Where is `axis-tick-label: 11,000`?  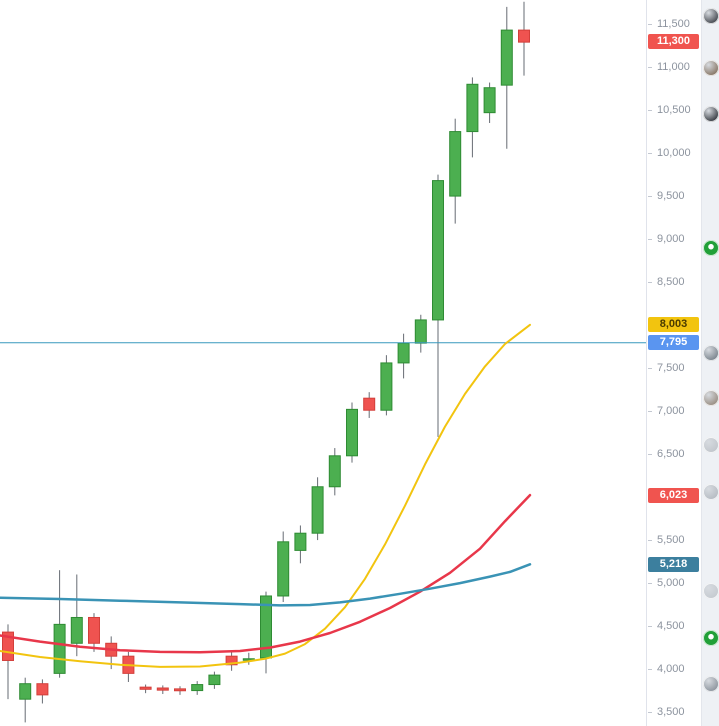
axis-tick-label: 11,000 is located at coordinates (673, 67).